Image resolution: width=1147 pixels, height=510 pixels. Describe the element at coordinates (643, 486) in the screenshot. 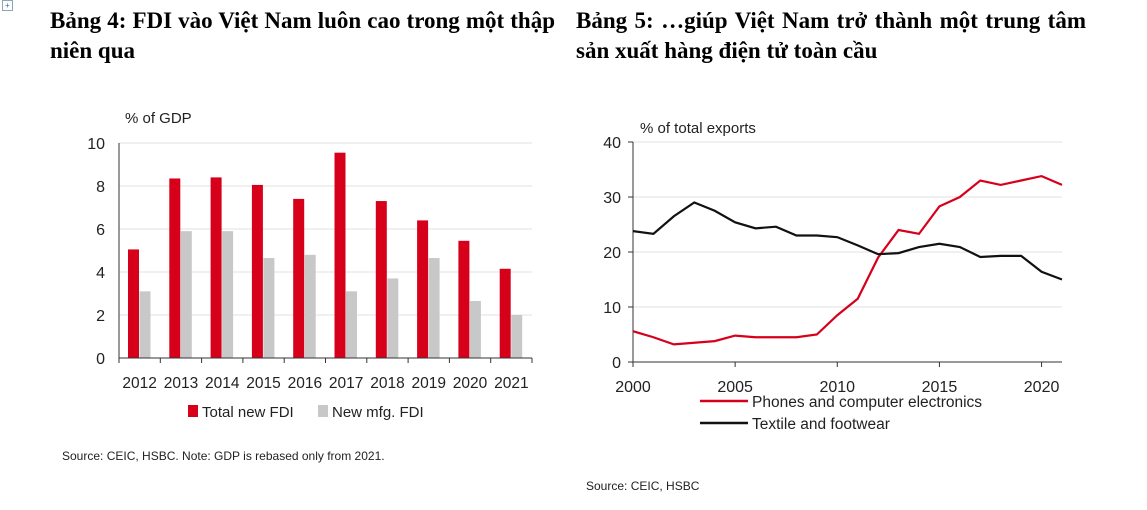

I see `source-note-right: Source: CEIC, HSBC` at that location.